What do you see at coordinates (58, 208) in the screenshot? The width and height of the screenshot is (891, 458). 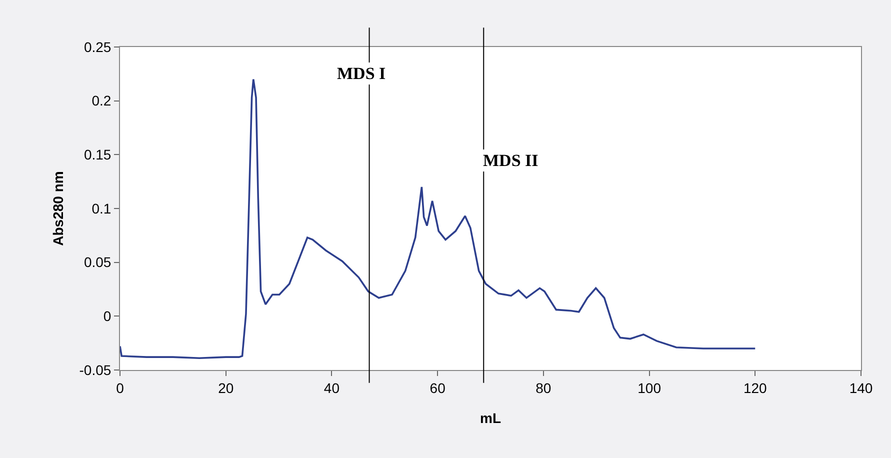 I see `y-axis-title: Abs280 nm` at bounding box center [58, 208].